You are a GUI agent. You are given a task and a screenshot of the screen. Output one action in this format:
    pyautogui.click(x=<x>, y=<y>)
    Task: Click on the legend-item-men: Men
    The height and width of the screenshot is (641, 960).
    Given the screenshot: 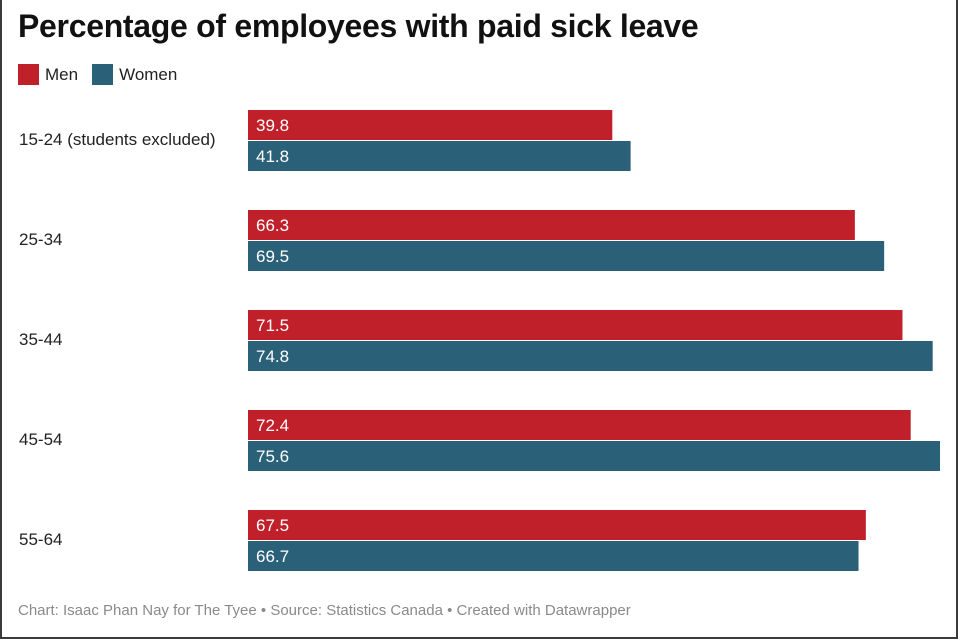 What is the action you would take?
    pyautogui.click(x=48, y=74)
    